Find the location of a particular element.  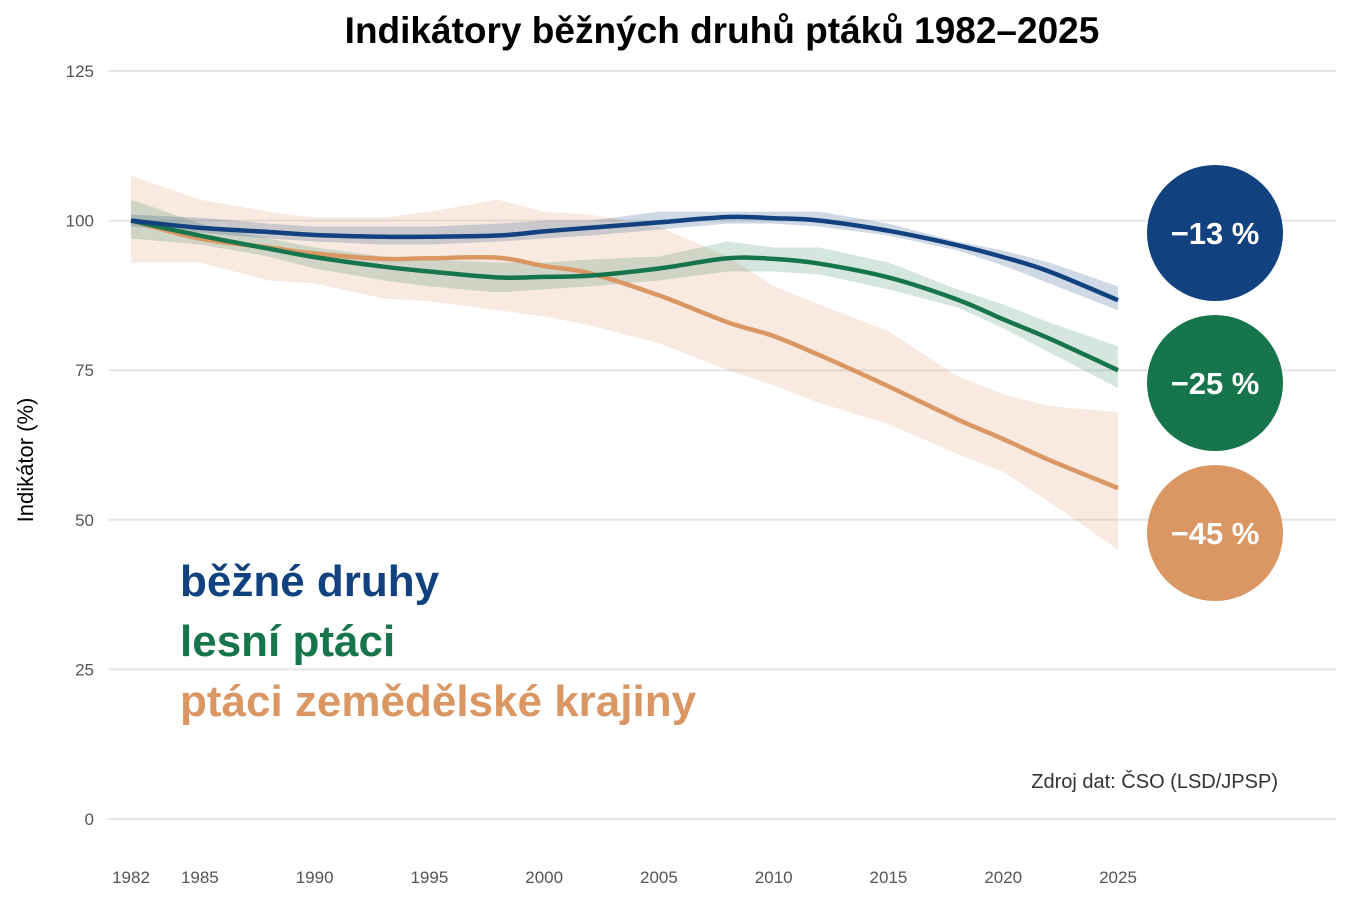

y-tick-label: 25 is located at coordinates (84, 669).